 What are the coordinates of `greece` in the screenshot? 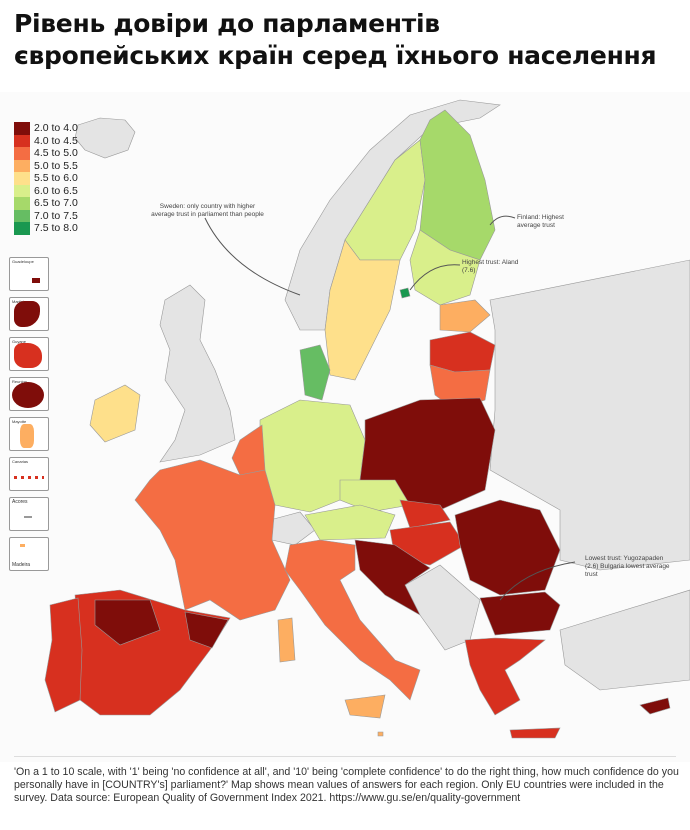 It's located at (505, 676).